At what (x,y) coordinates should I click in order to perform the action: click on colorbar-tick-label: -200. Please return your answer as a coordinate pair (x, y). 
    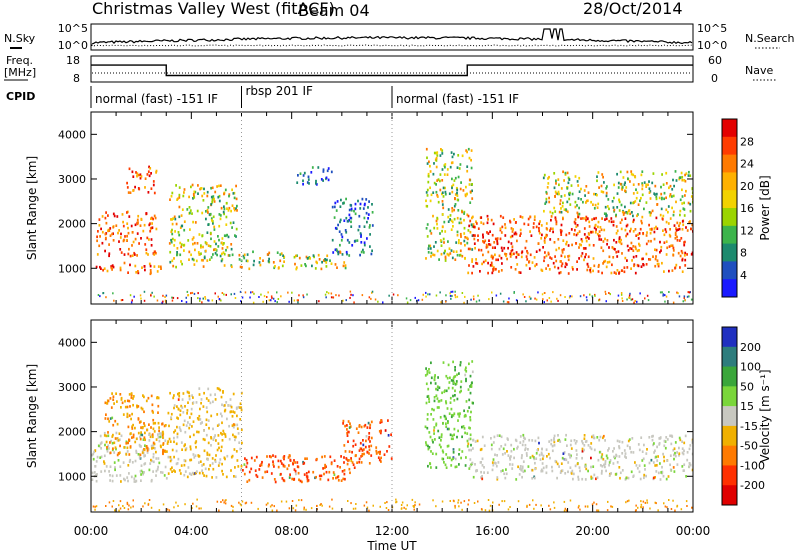
    Looking at the image, I should click on (752, 485).